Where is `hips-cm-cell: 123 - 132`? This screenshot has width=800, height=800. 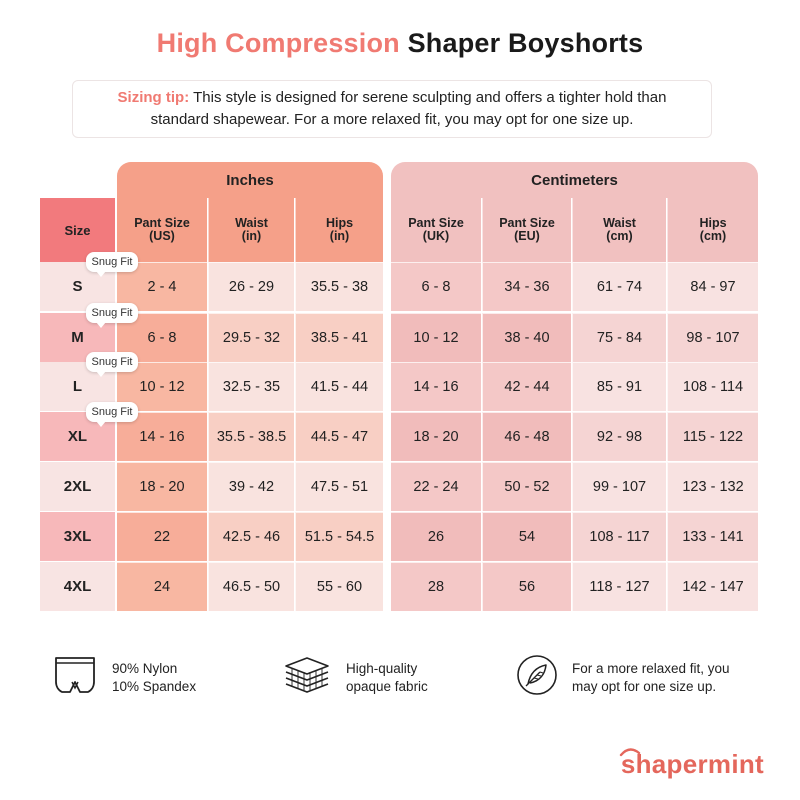 hips-cm-cell: 123 - 132 is located at coordinates (712, 486).